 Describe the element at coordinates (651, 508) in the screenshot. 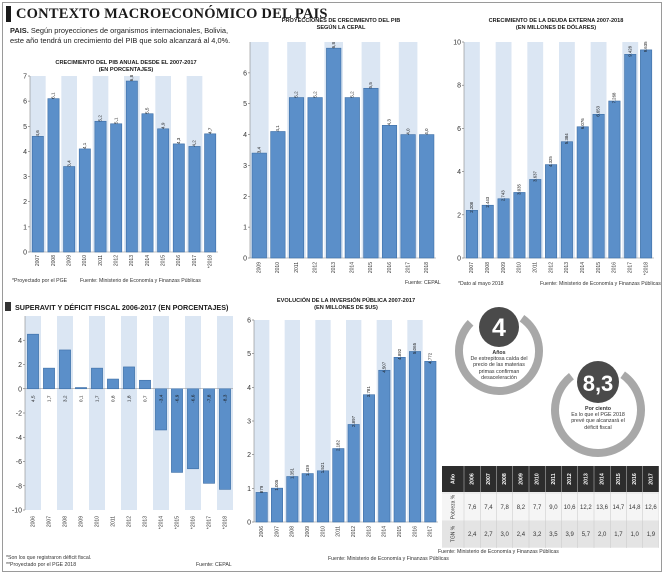

I see `table-cell: 12,6` at that location.